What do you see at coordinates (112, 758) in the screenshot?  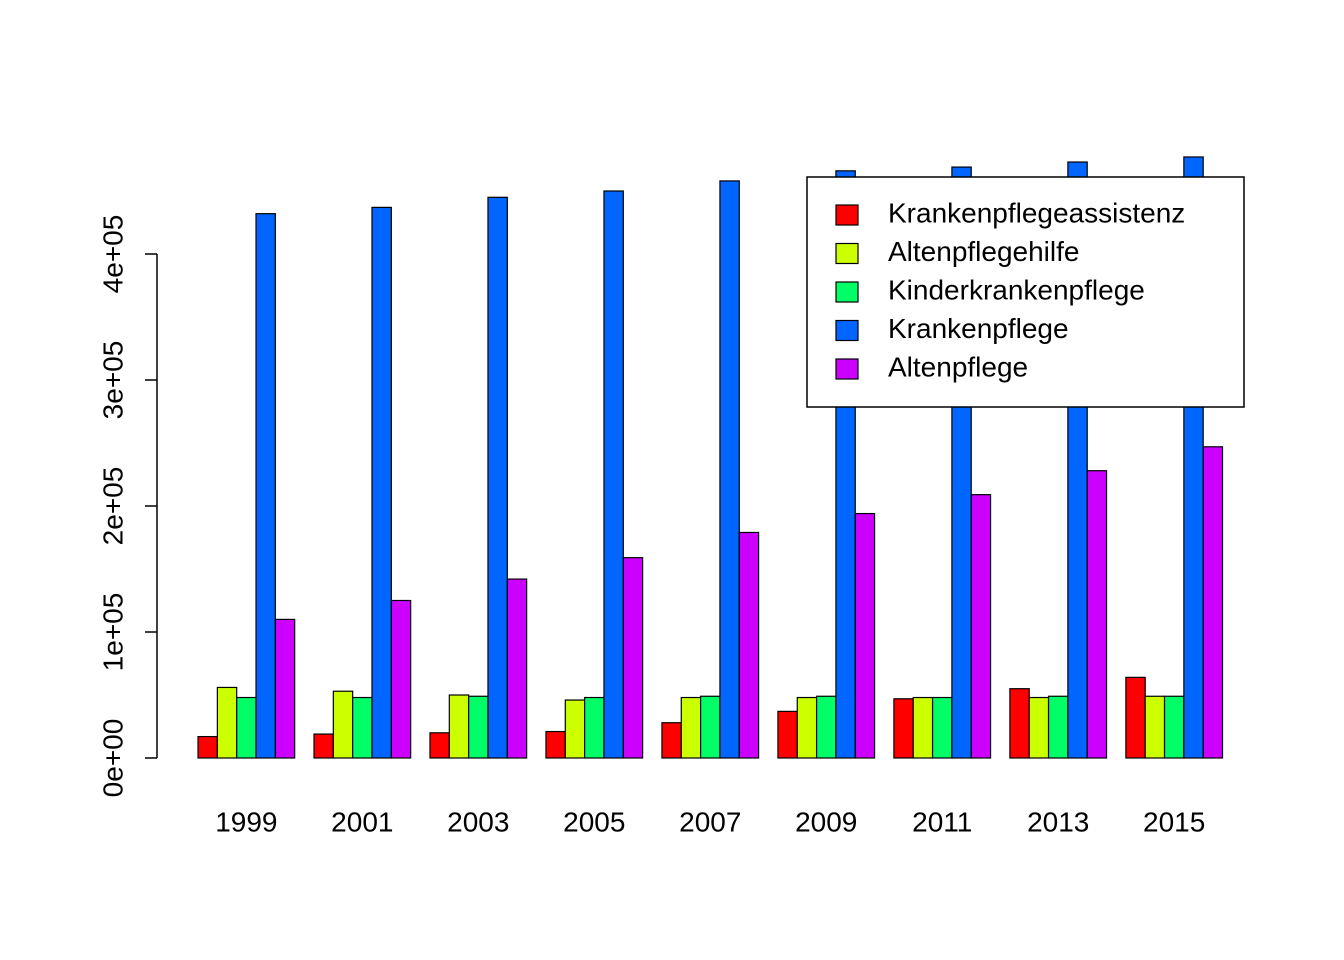 I see `y-tick-label: 0e+00` at bounding box center [112, 758].